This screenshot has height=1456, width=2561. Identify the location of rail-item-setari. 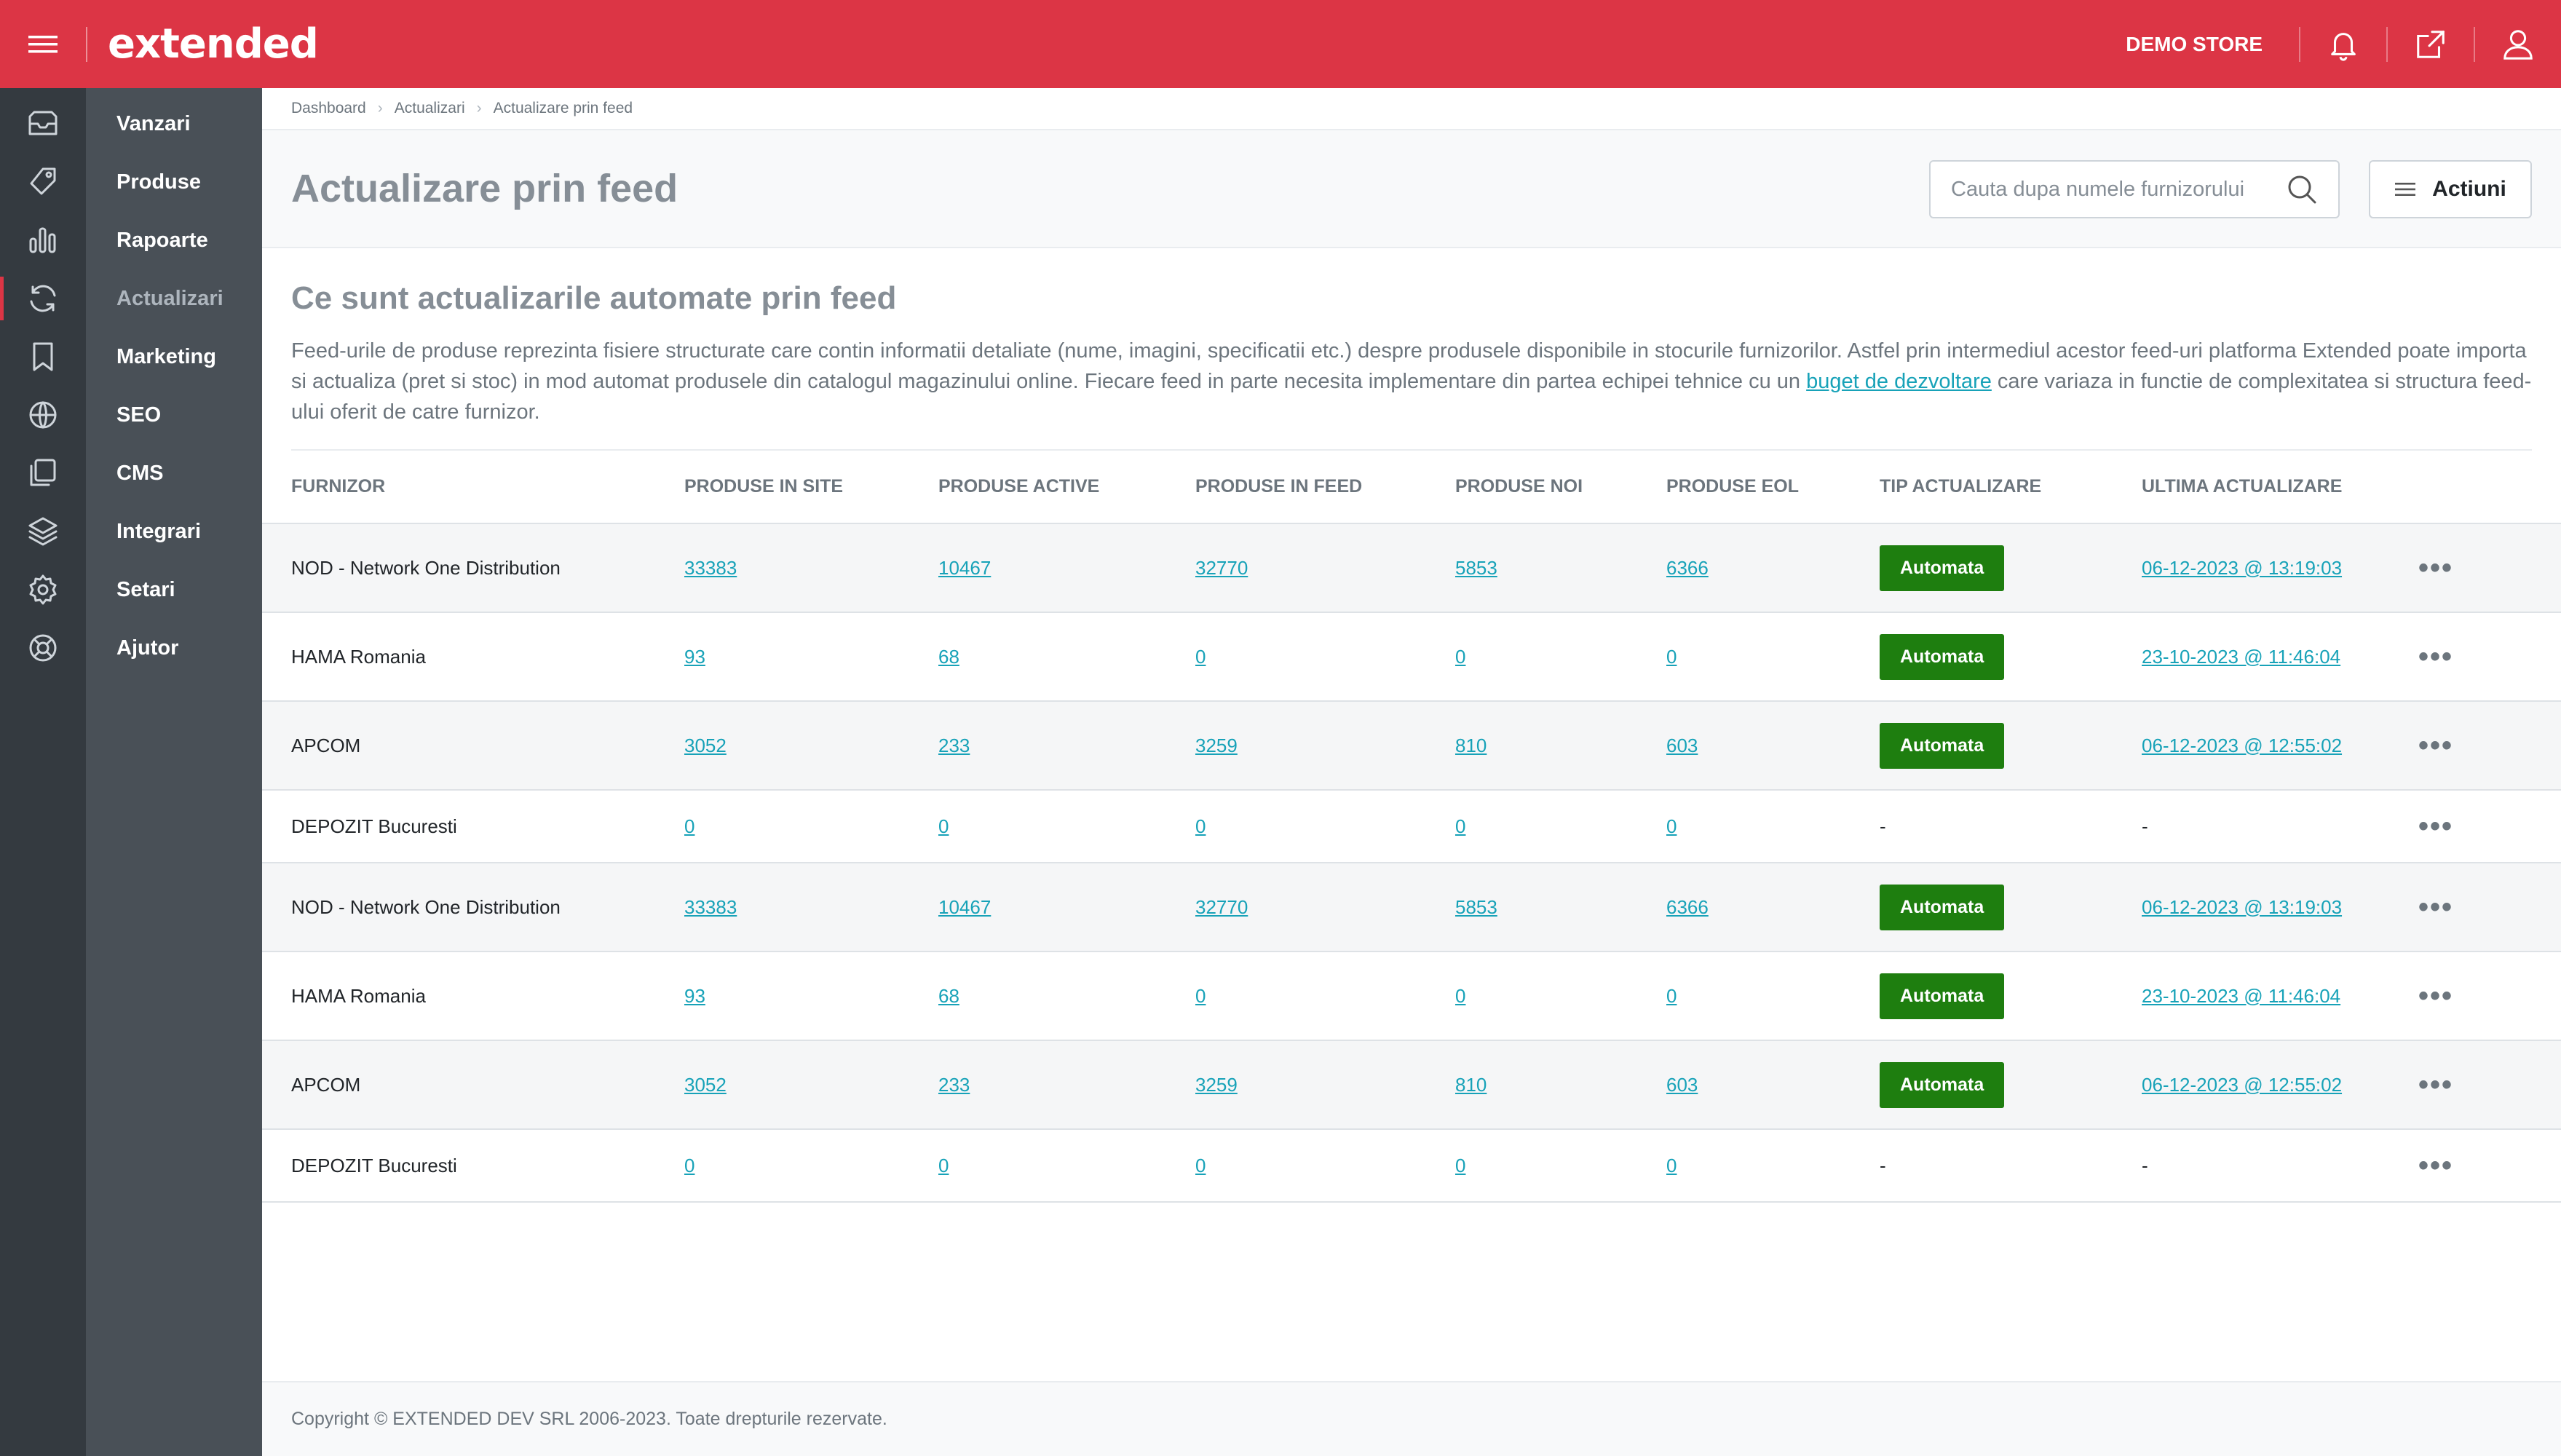
(43, 590).